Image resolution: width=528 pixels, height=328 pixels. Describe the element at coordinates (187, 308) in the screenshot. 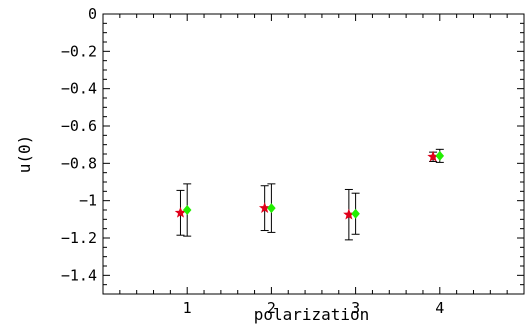

I see `x-tick-label: 1` at that location.